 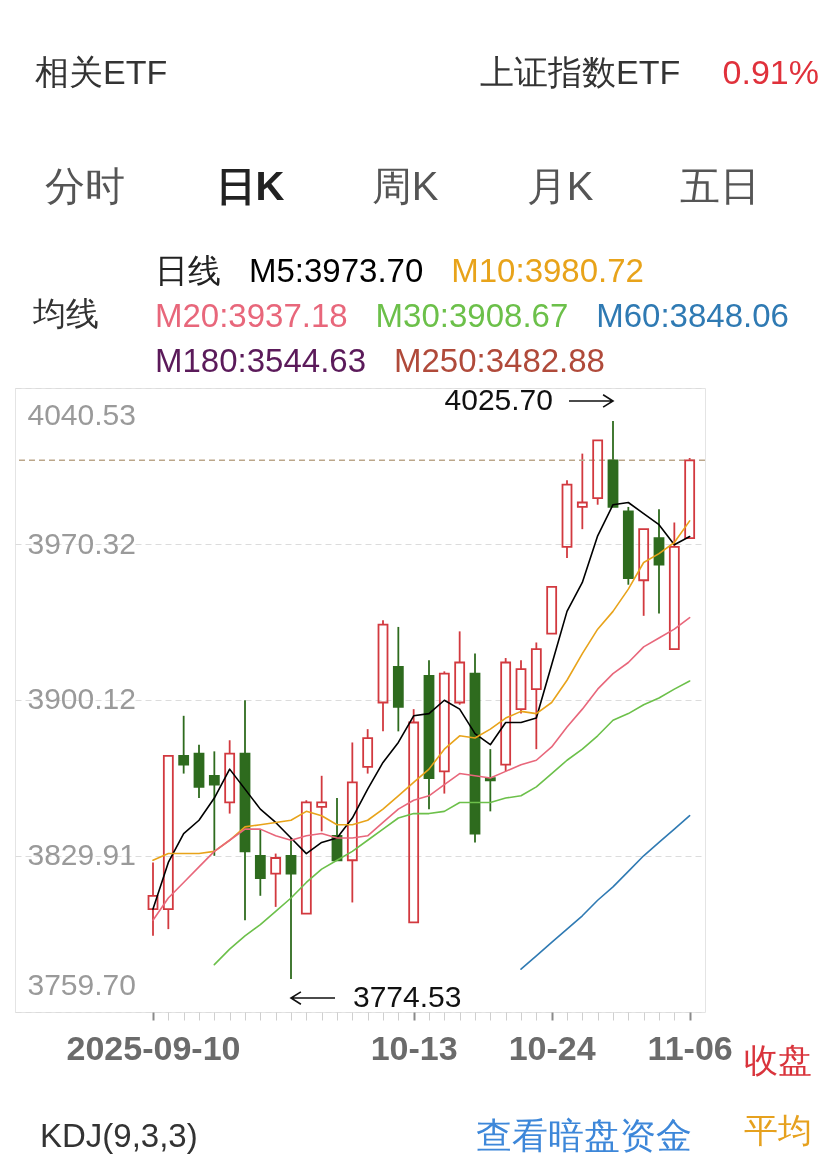 What do you see at coordinates (720, 186) in the screenshot?
I see `text: 五日` at bounding box center [720, 186].